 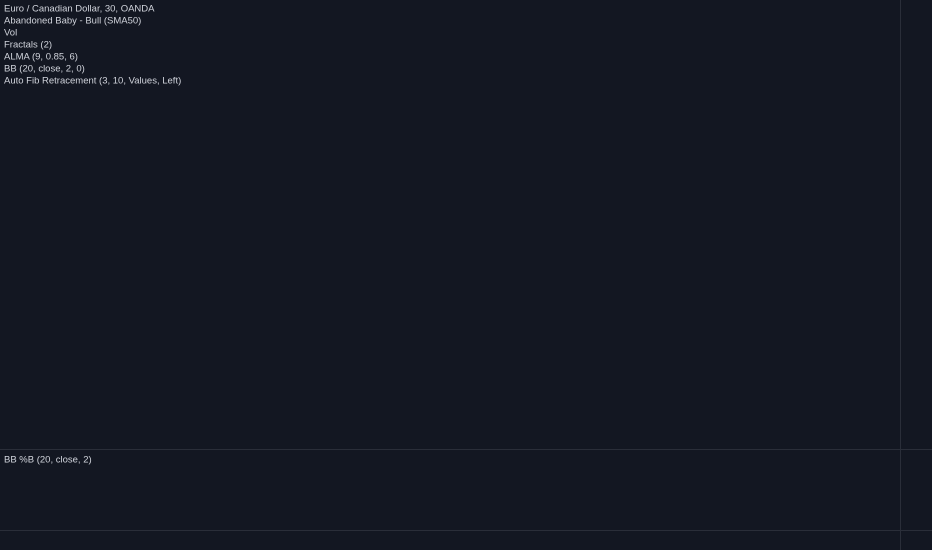 I want to click on legend-item: Abandoned Baby - Bull (SMA50), so click(x=72, y=21).